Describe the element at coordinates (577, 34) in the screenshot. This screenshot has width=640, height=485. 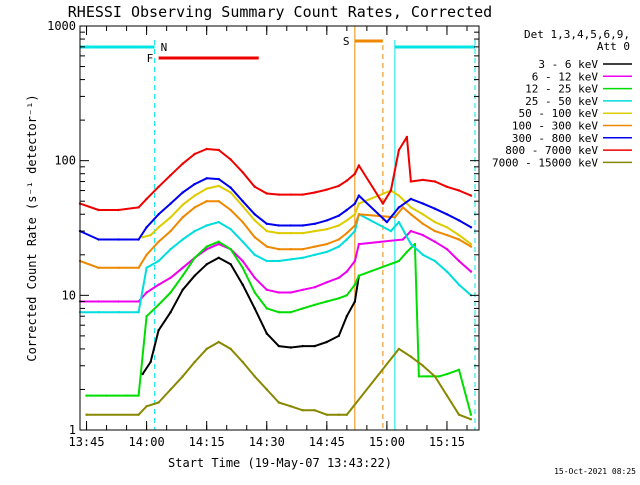
I see `legend-header-0: Det 1,3,4,5,6,9,` at that location.